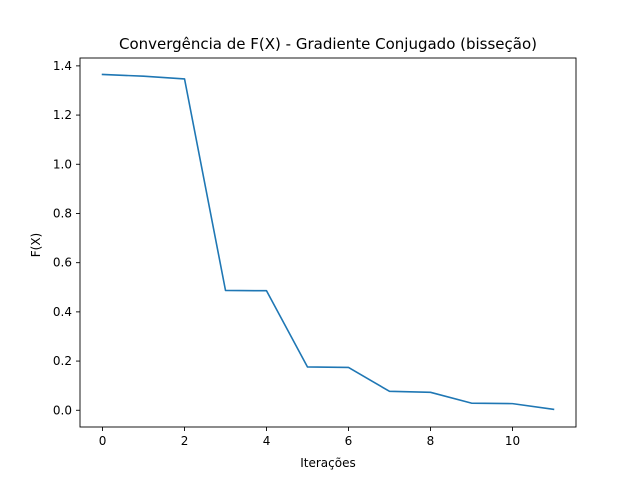 The height and width of the screenshot is (484, 640). Describe the element at coordinates (62, 361) in the screenshot. I see `y-tick-label: 0.2` at that location.